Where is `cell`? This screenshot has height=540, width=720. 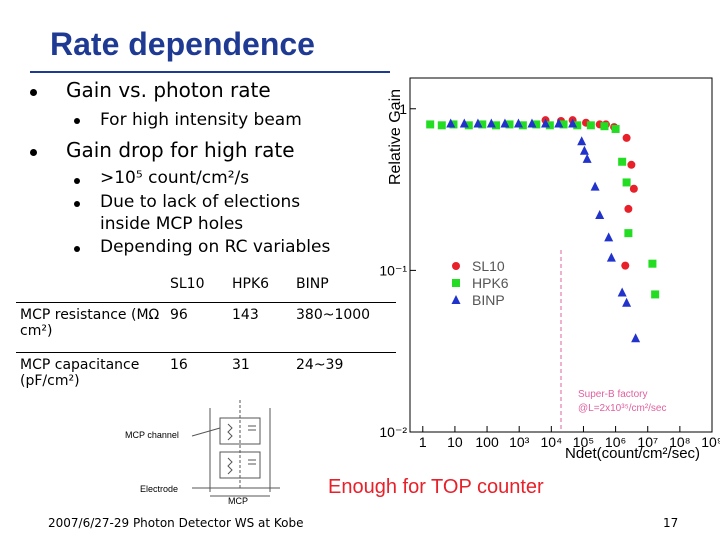 cell is located at coordinates (91, 287).